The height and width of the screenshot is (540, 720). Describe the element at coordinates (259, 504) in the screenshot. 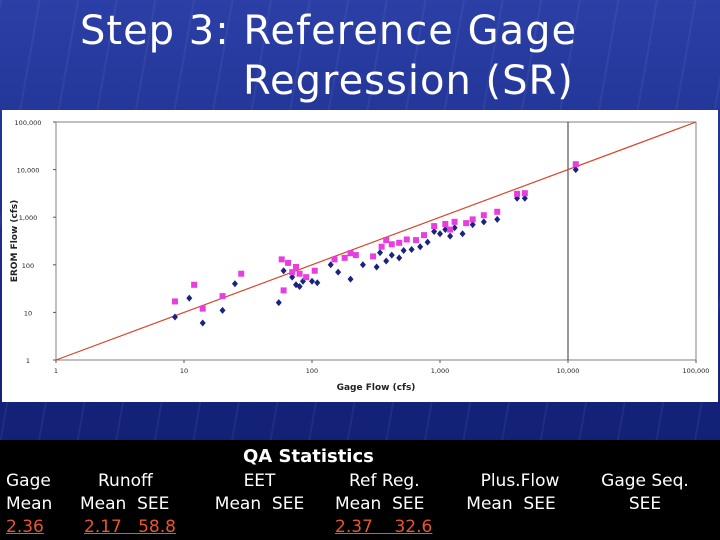

I see `stats-col-eet-label2: Mean SEE` at that location.